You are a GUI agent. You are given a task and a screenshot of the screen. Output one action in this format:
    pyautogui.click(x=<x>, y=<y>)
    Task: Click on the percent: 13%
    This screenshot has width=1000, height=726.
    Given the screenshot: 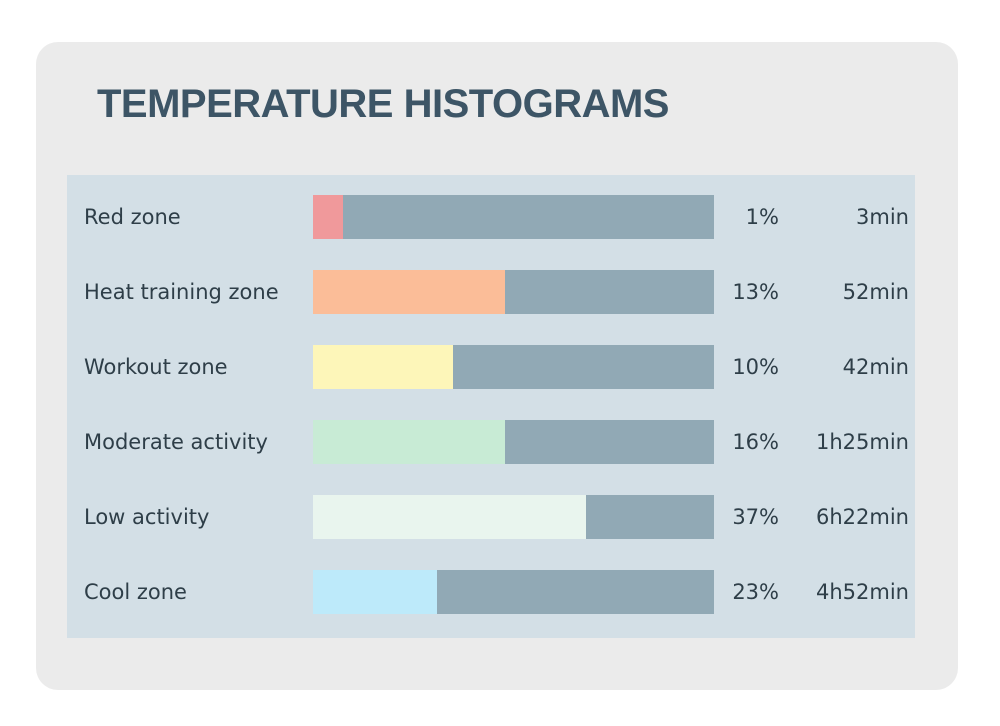 What is the action you would take?
    pyautogui.click(x=755, y=292)
    